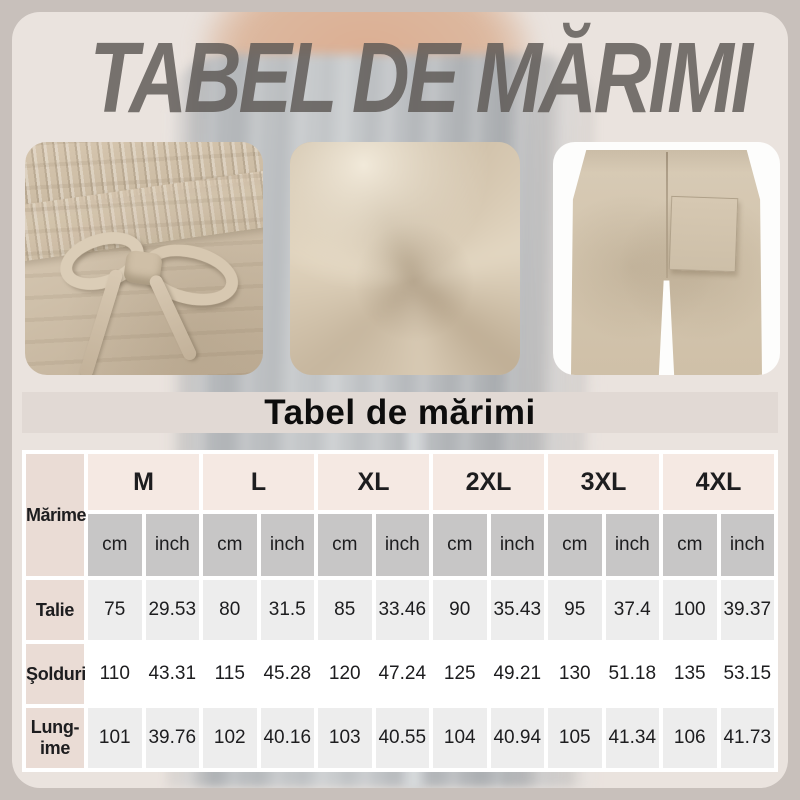 This screenshot has height=800, width=800. I want to click on measurement-value: 90, so click(460, 610).